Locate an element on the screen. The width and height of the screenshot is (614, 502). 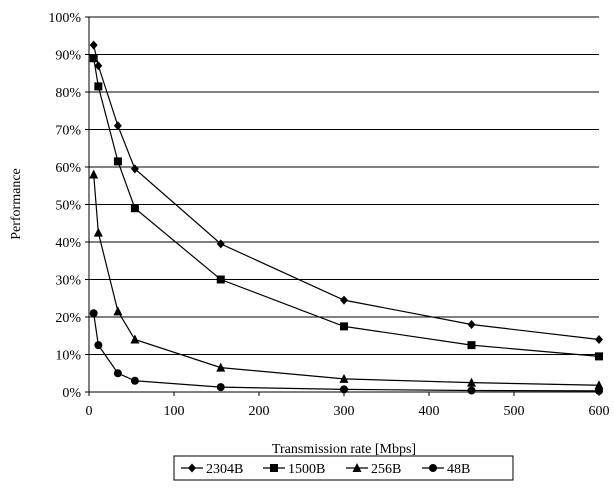
y-tick-label: 30% is located at coordinates (68, 281).